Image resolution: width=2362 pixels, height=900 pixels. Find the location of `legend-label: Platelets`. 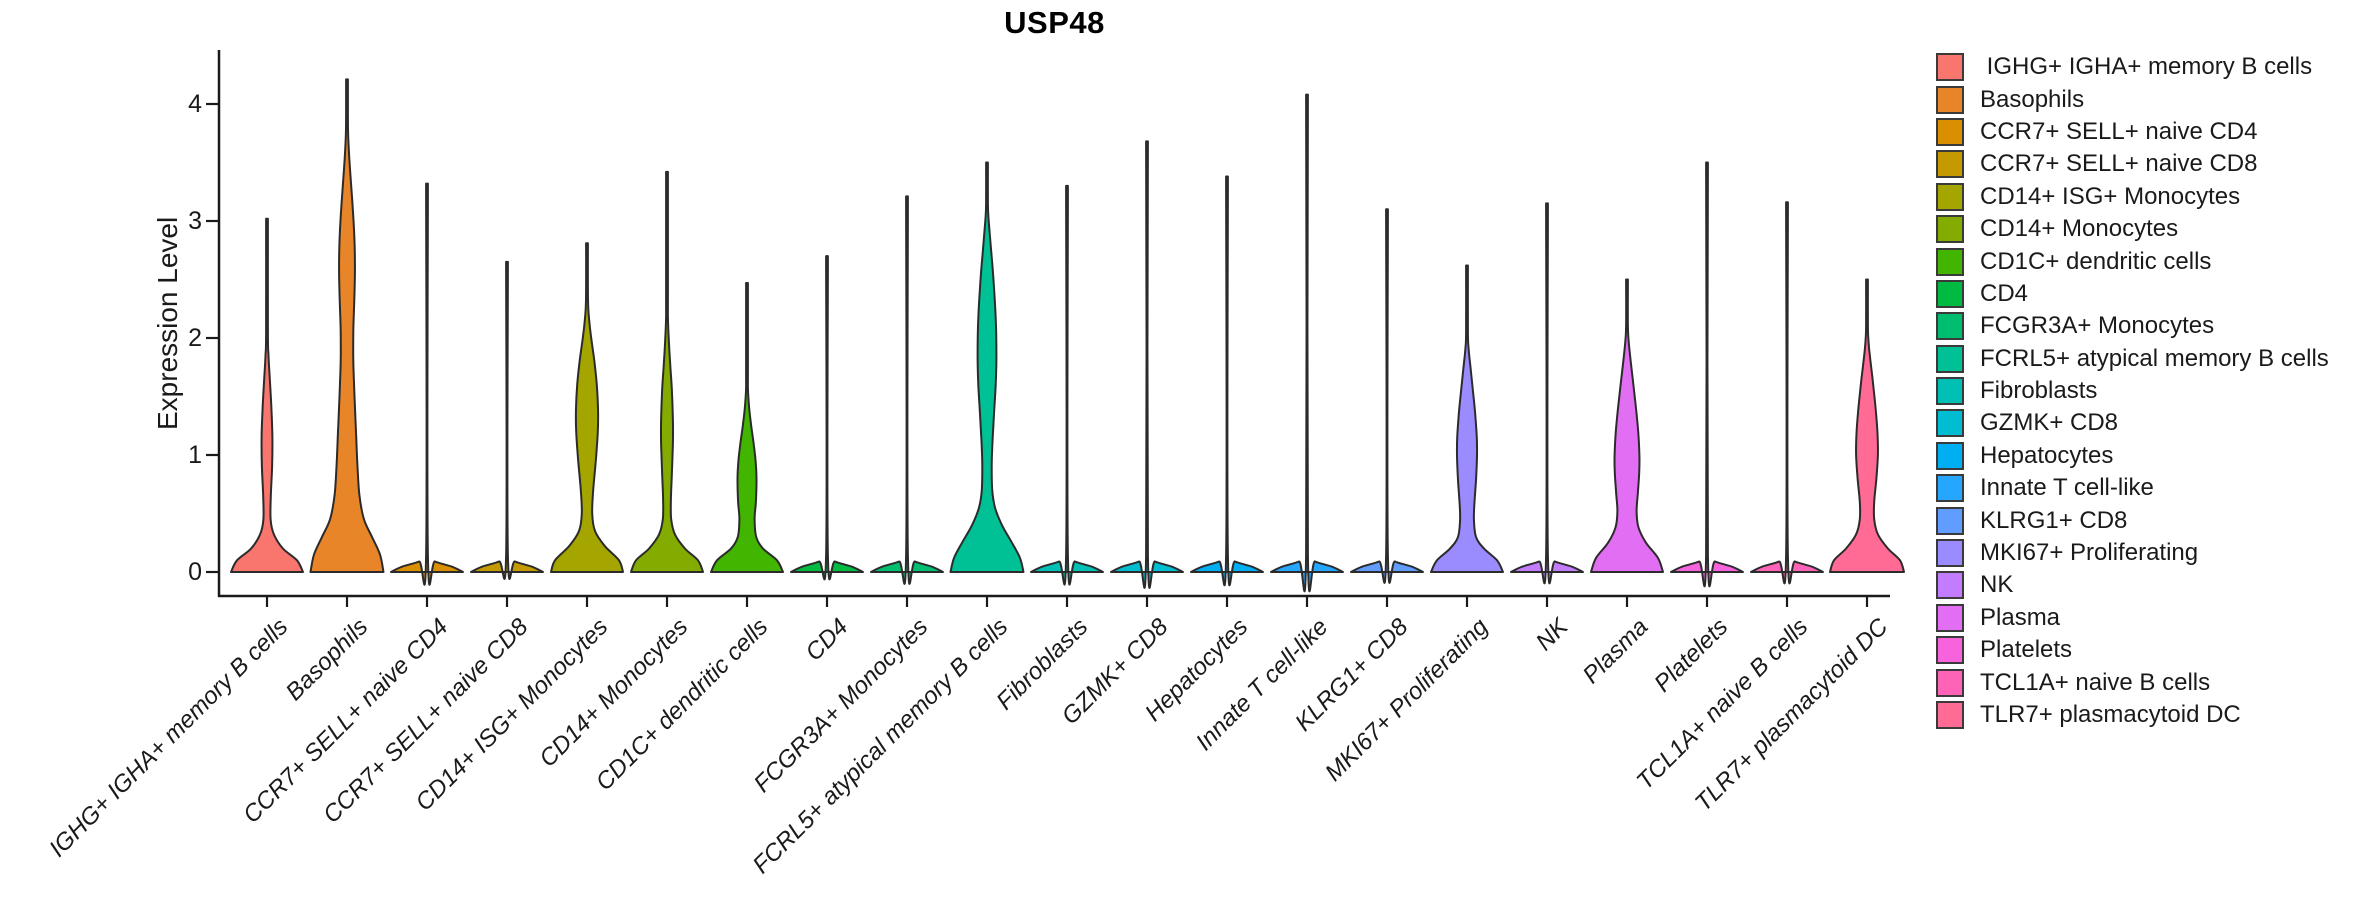

legend-label: Platelets is located at coordinates (2026, 650).